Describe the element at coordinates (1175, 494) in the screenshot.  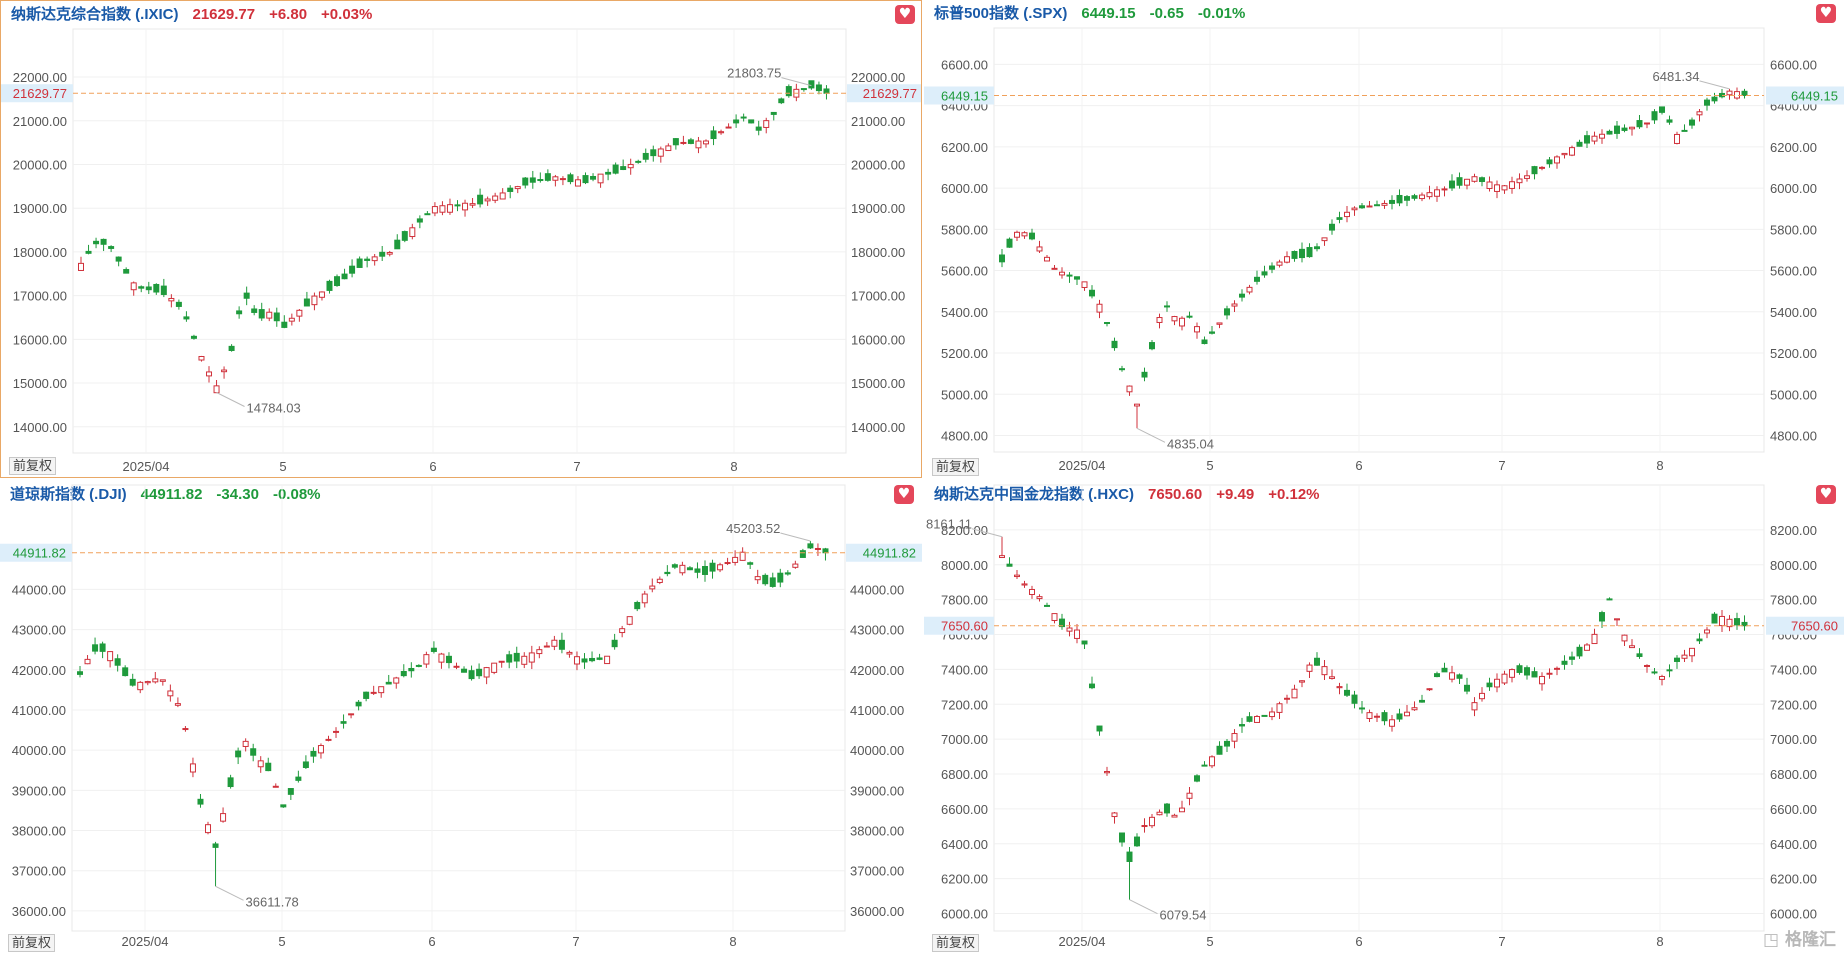
I see `last-price: 7650.60` at that location.